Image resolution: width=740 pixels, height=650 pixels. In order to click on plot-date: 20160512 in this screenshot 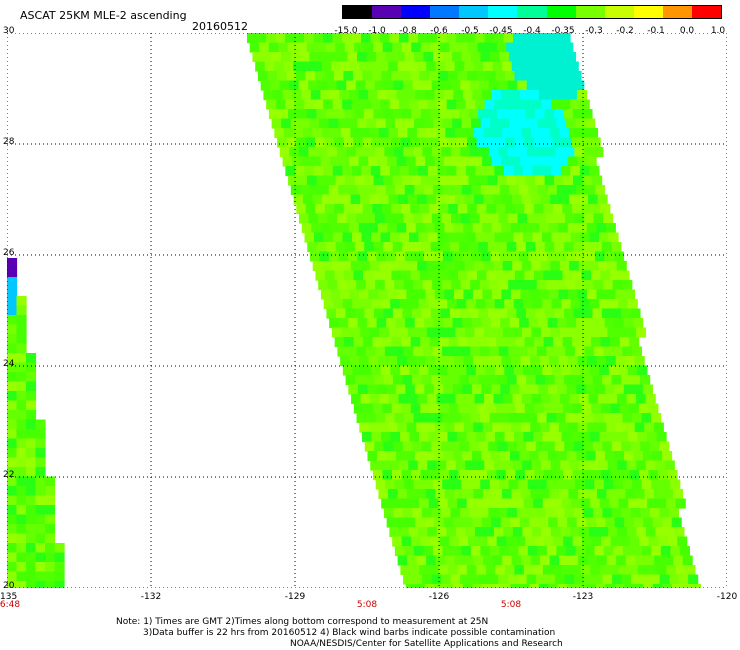, I will do `click(220, 26)`.